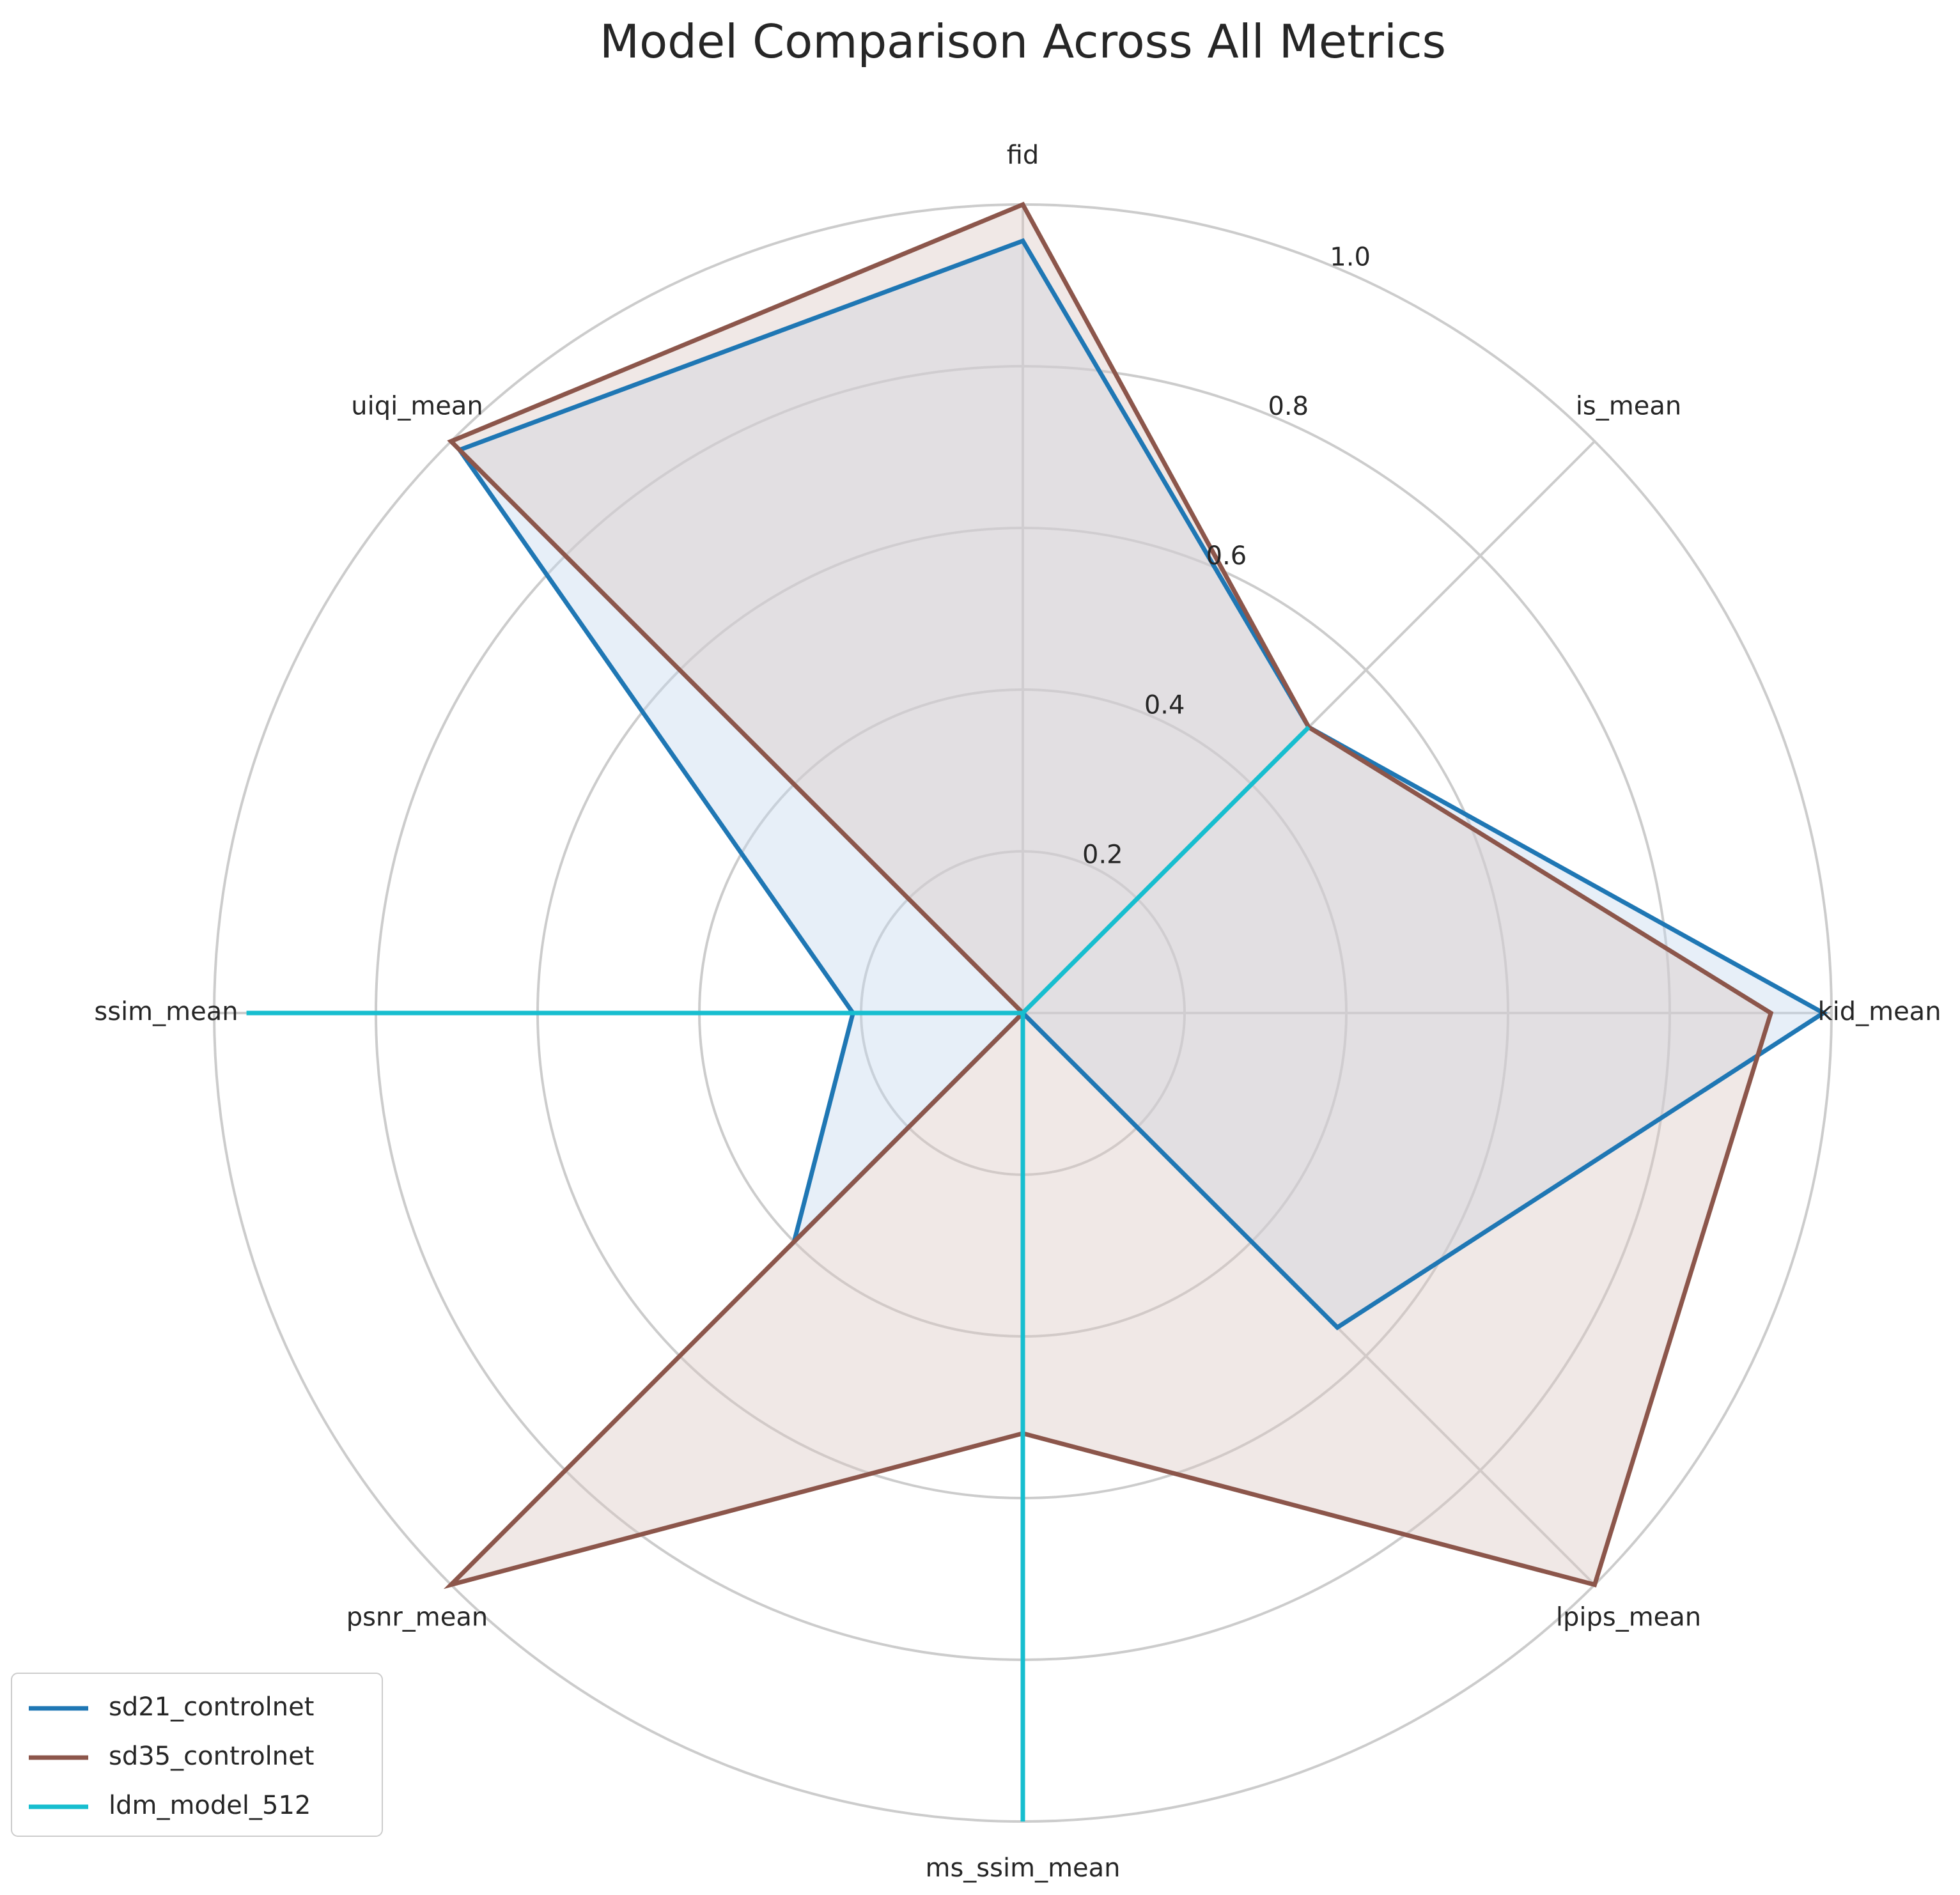 This screenshot has height=1895, width=1960. Describe the element at coordinates (210, 1805) in the screenshot. I see `legend-label: ldm_model_512` at that location.